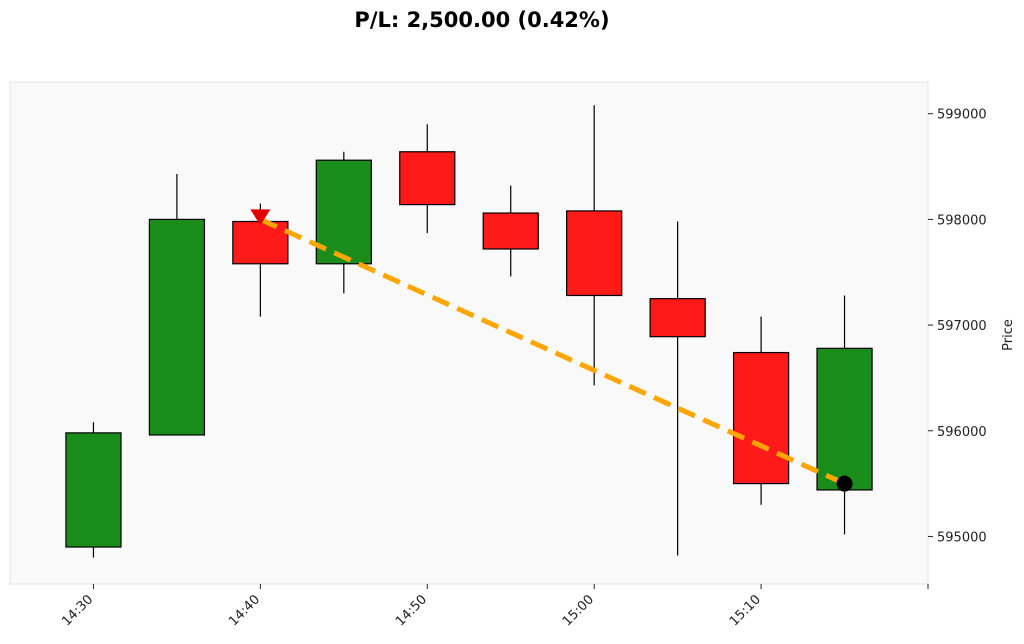 This screenshot has height=644, width=1024. Describe the element at coordinates (260, 217) in the screenshot. I see `entry-marker` at that location.